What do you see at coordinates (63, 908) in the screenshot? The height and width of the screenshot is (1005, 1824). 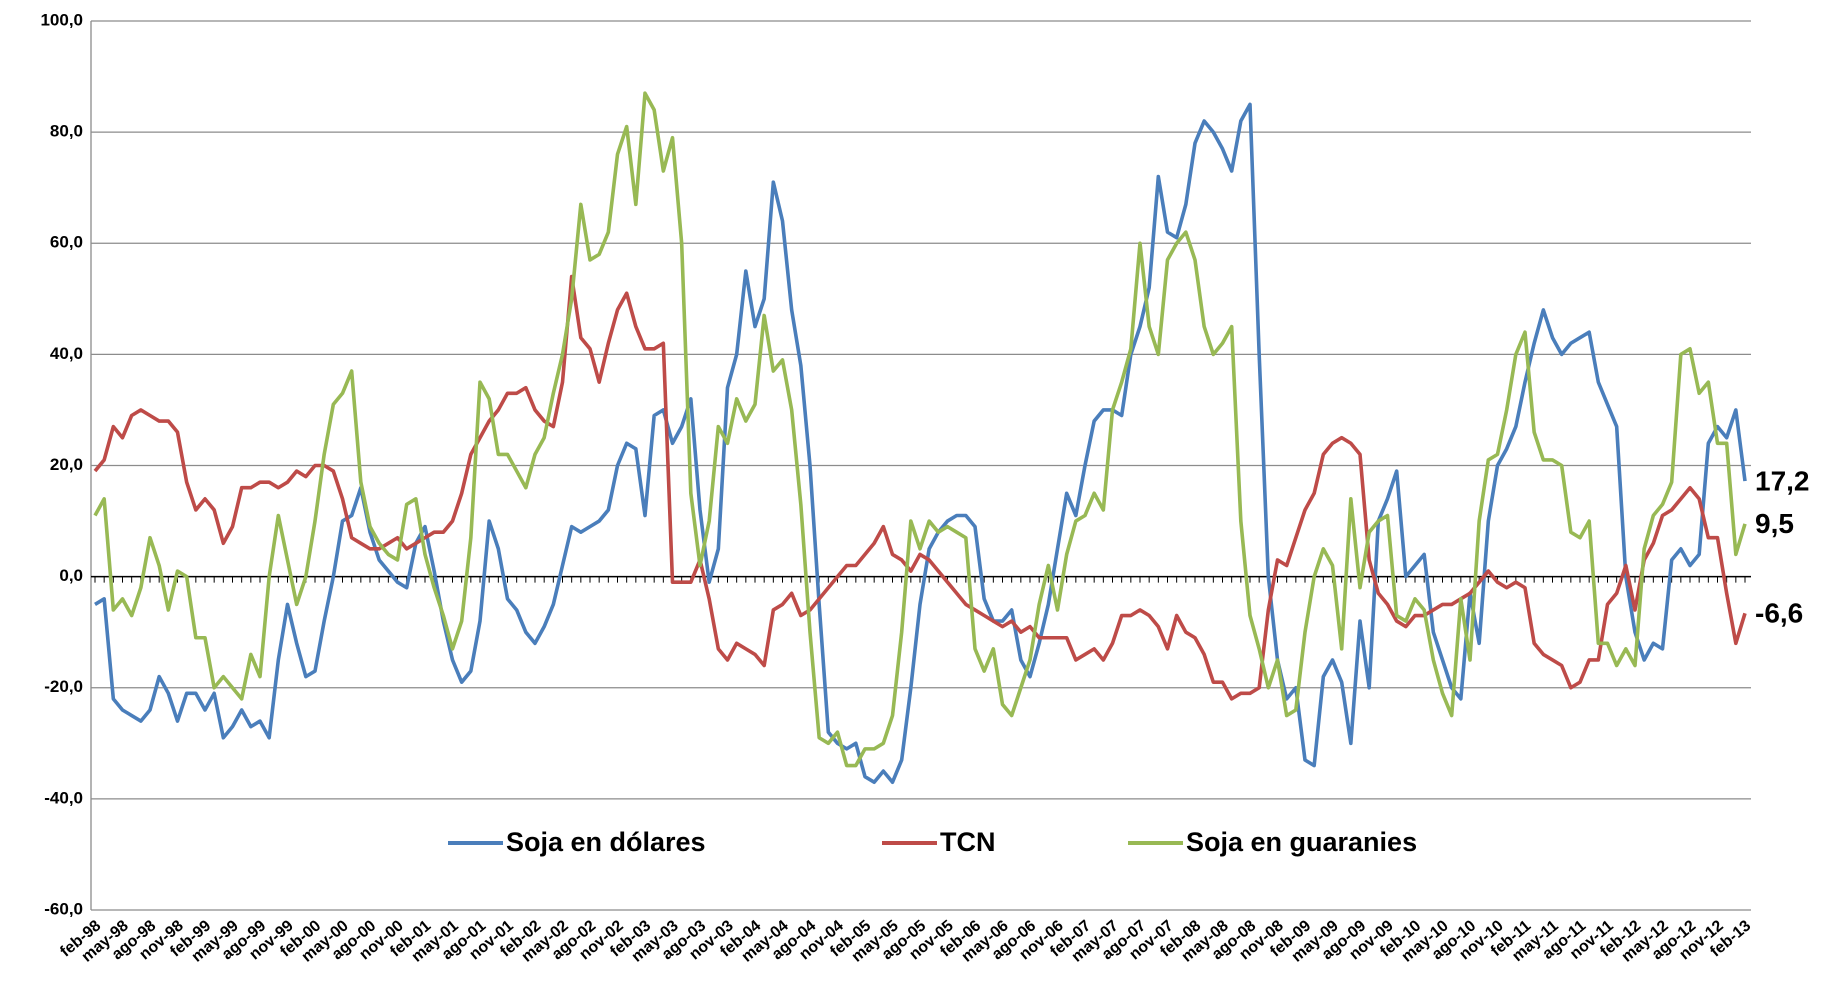 I see `y-tick-label: -60,0` at bounding box center [63, 908].